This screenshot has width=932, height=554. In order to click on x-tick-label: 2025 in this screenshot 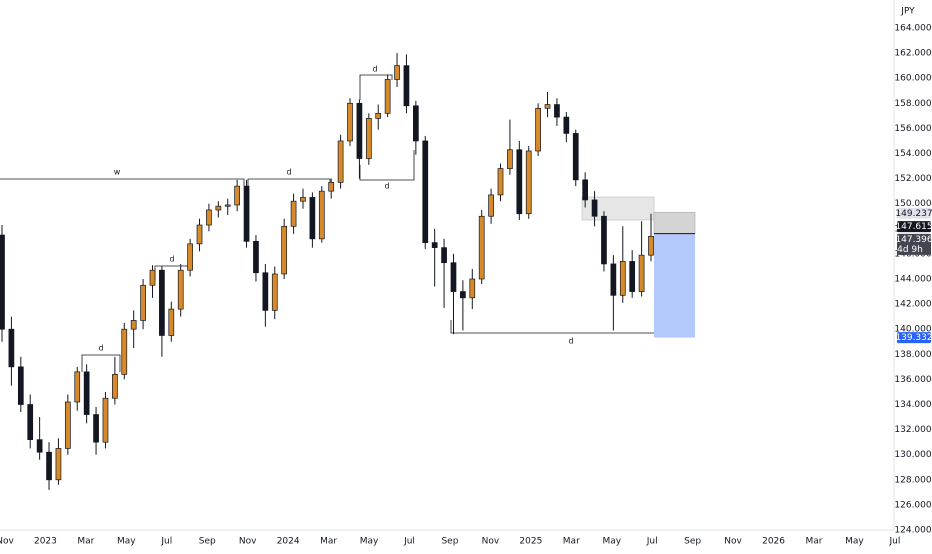, I will do `click(530, 542)`.